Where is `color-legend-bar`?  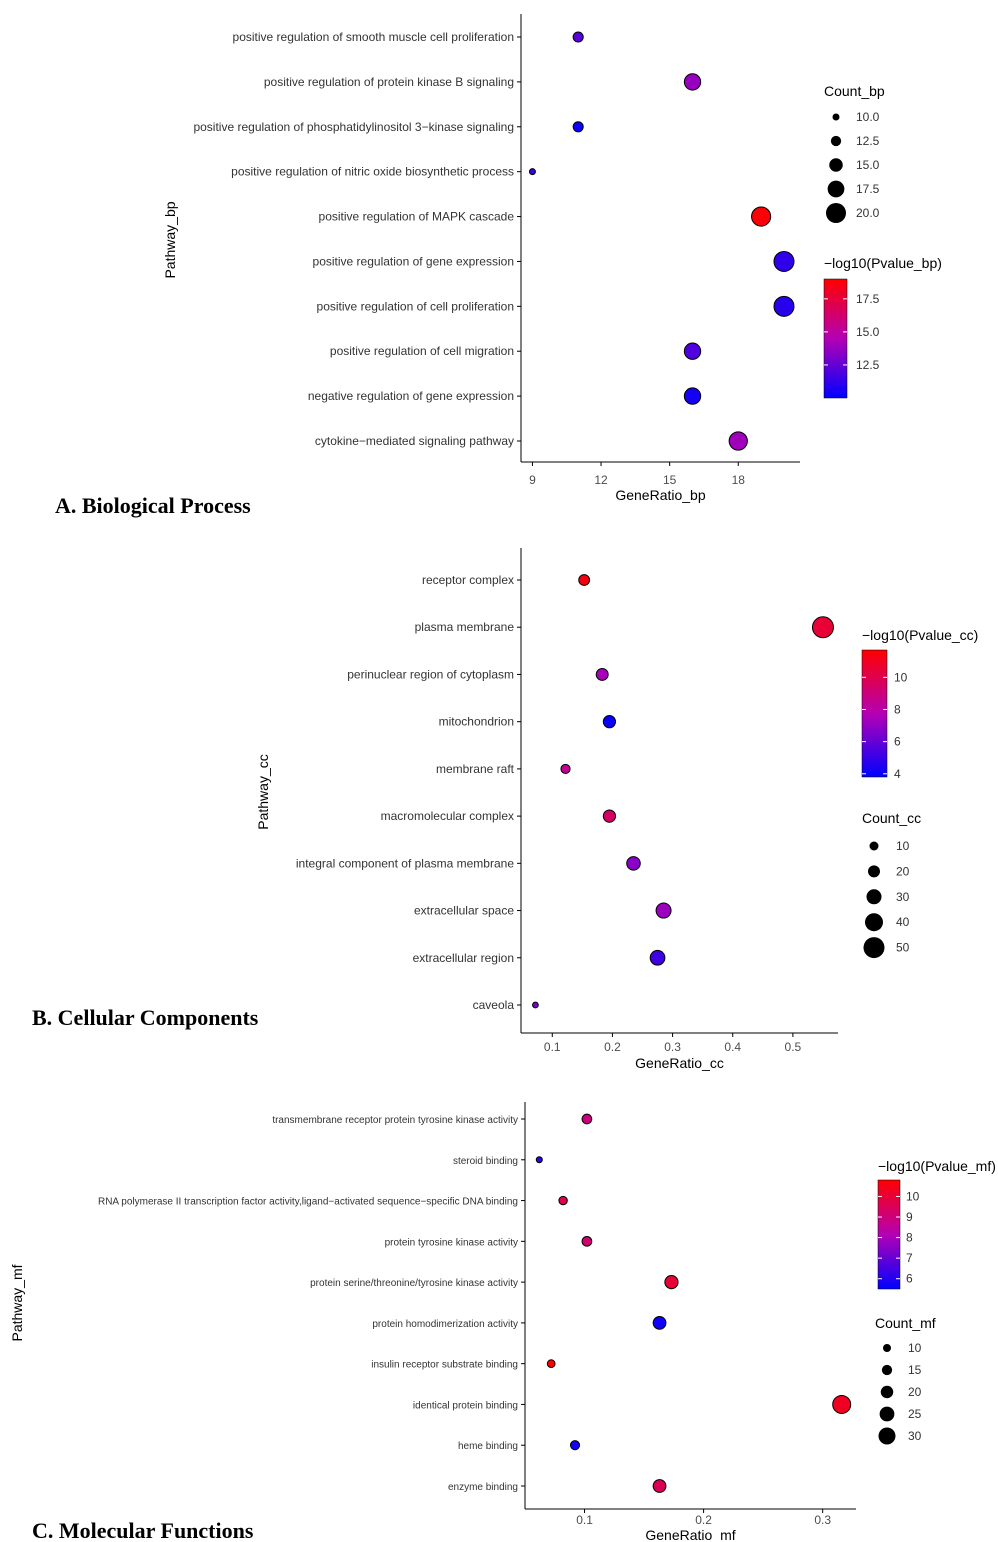 color-legend-bar is located at coordinates (889, 1234).